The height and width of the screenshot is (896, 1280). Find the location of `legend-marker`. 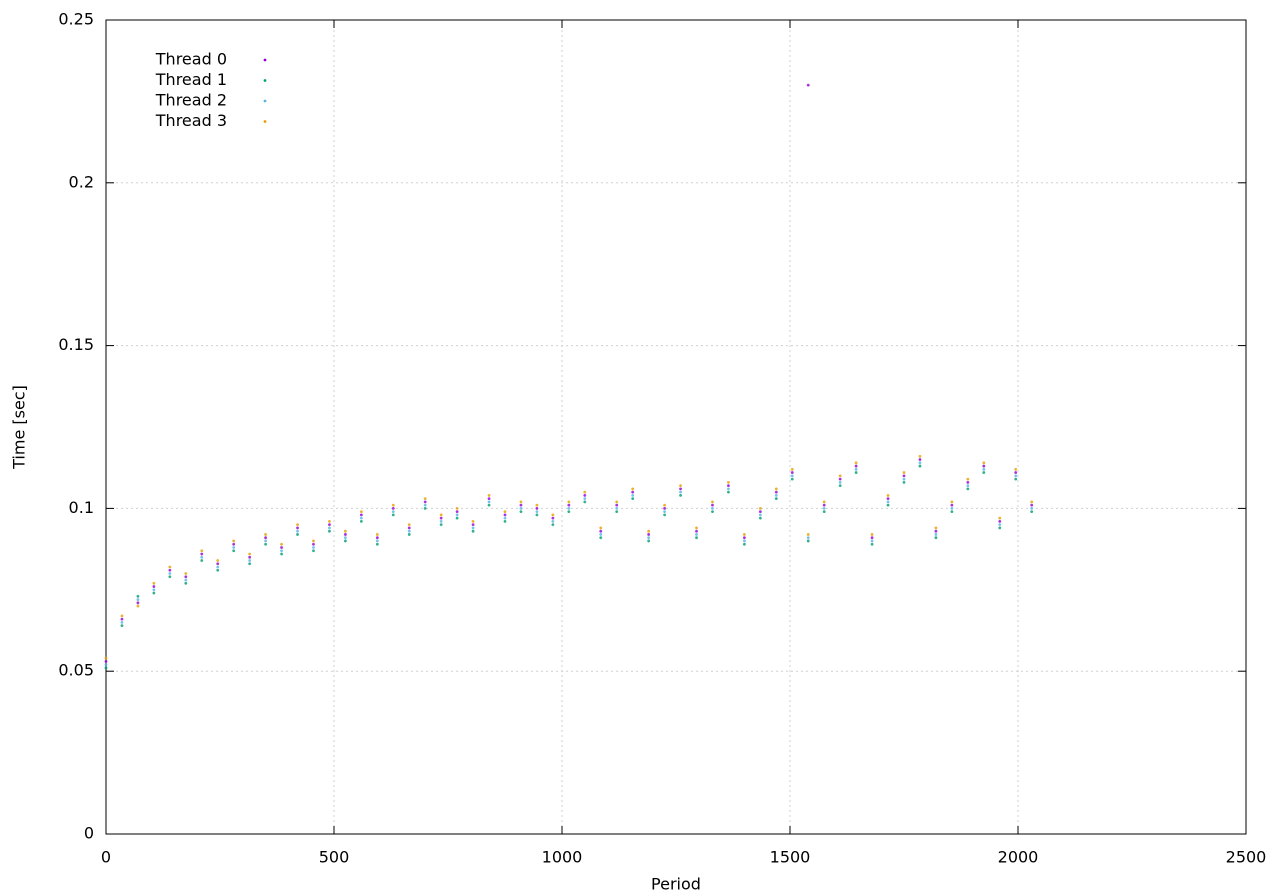

legend-marker is located at coordinates (265, 60).